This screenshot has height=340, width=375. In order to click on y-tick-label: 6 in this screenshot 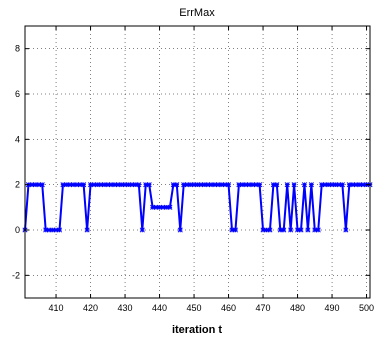, I will do `click(17, 94)`.